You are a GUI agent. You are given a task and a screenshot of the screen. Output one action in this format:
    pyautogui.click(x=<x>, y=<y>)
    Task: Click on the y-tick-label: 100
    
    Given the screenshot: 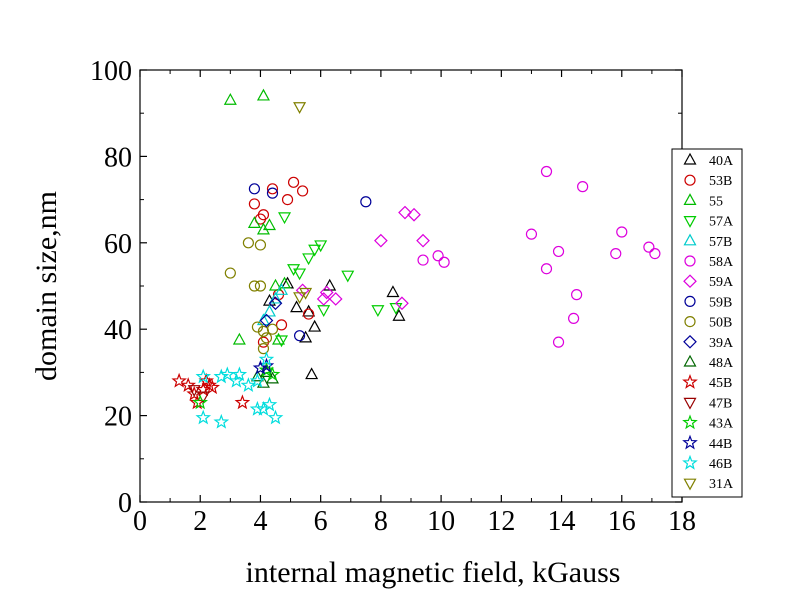 What is the action you would take?
    pyautogui.click(x=111, y=71)
    